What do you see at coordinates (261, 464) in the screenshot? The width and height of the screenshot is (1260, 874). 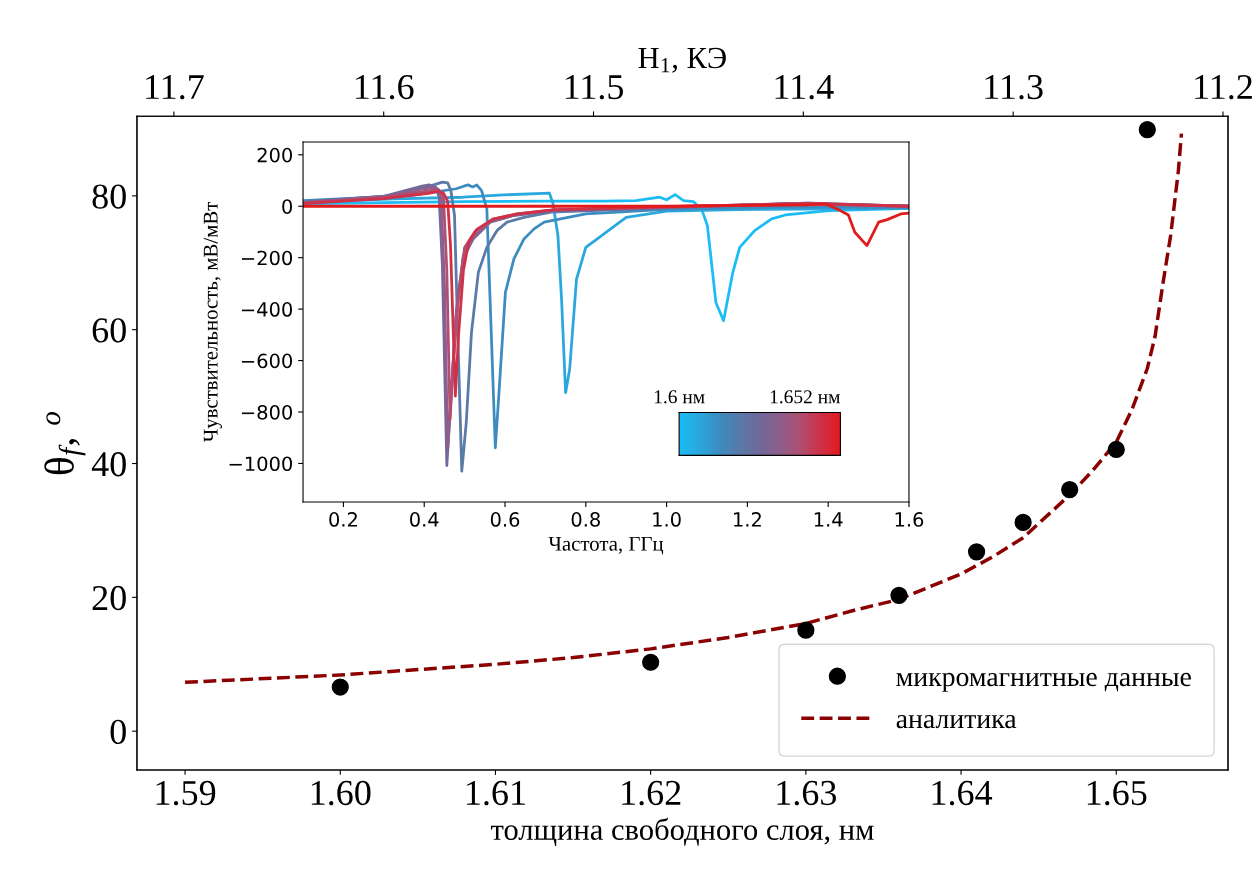 I see `y-tick-label: −1000` at bounding box center [261, 464].